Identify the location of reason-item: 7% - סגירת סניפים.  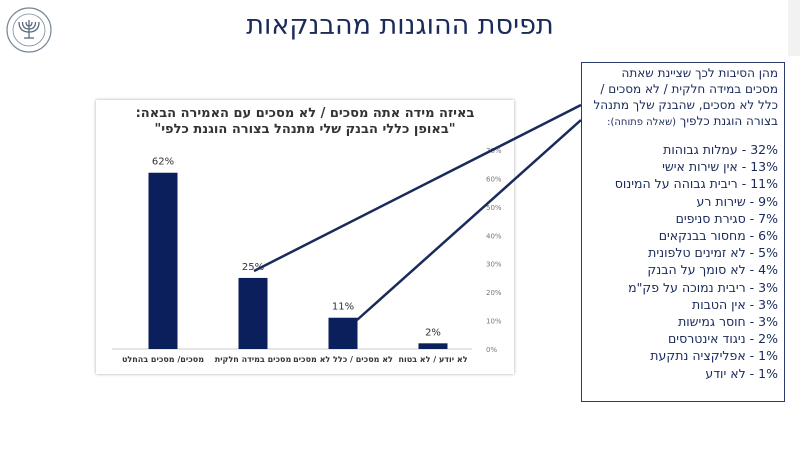
(726, 218).